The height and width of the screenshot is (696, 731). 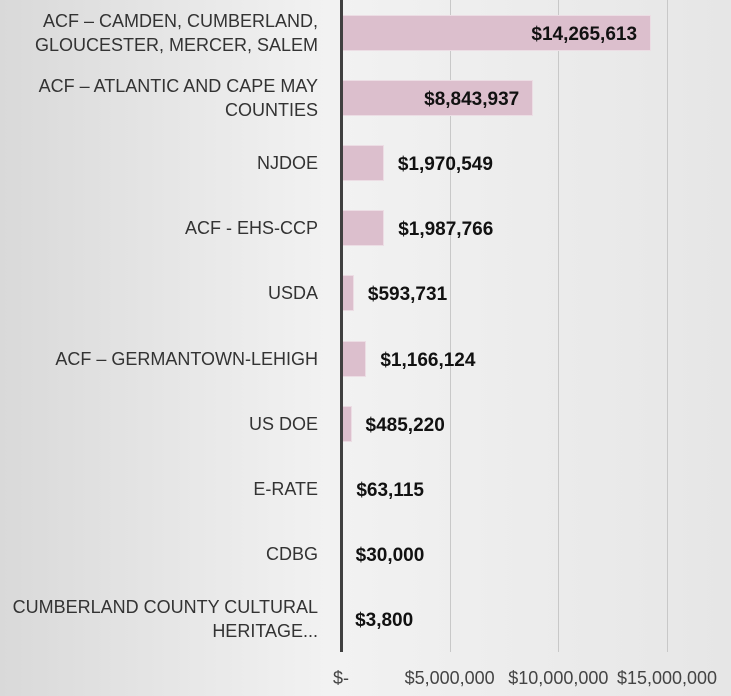 What do you see at coordinates (428, 360) in the screenshot?
I see `value-label: $1,166,124` at bounding box center [428, 360].